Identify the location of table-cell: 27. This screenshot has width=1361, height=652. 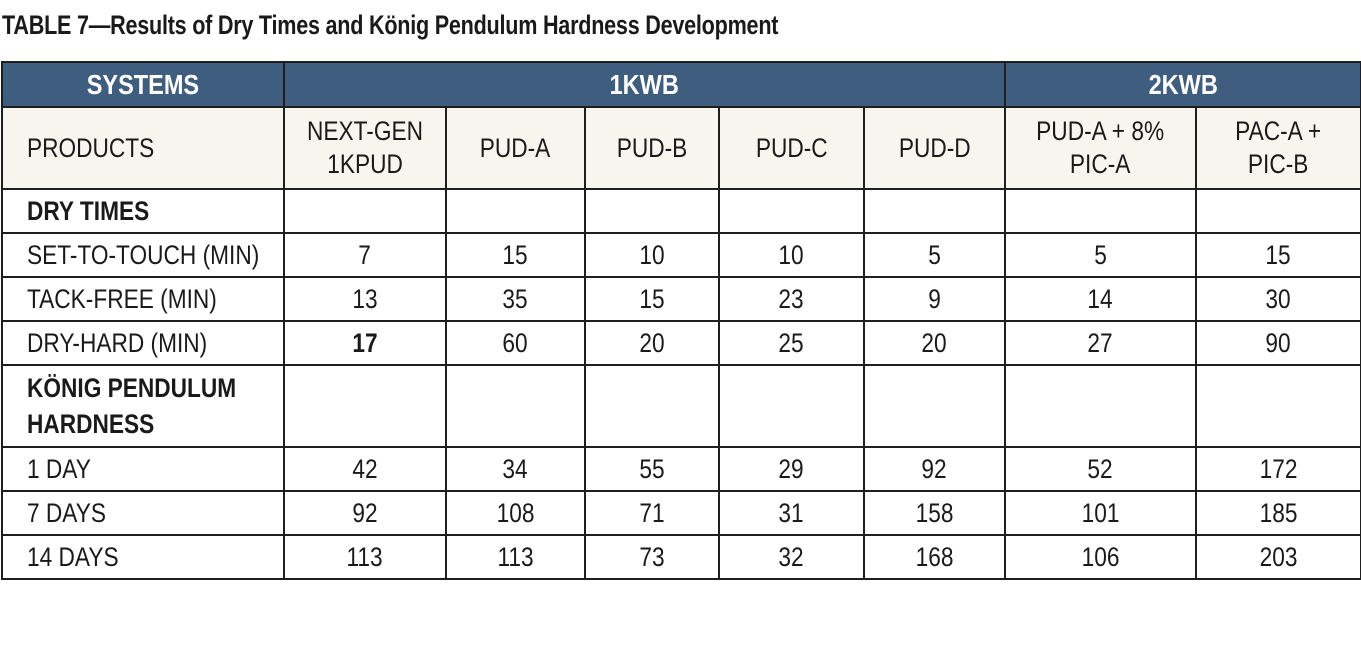
(1100, 343).